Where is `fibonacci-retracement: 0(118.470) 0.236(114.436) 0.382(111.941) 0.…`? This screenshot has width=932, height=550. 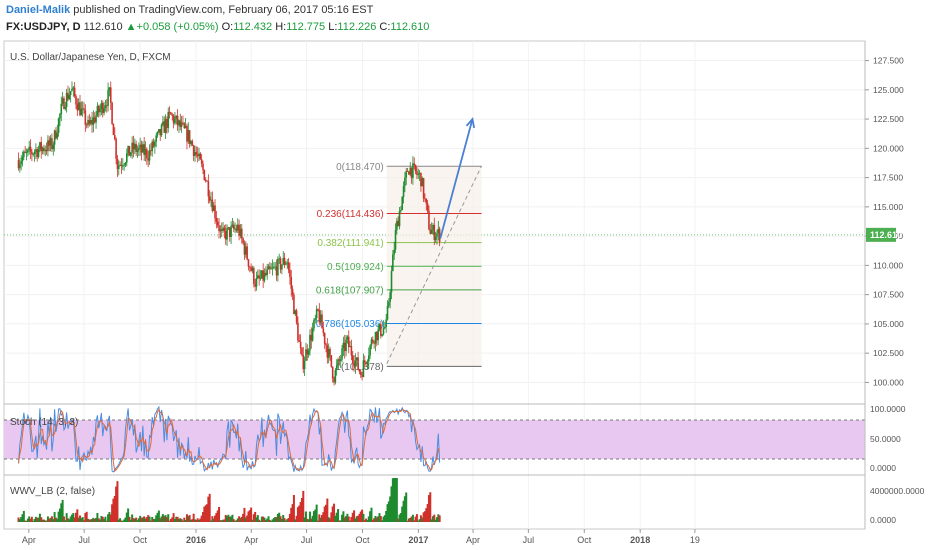 fibonacci-retracement: 0(118.470) 0.236(114.436) 0.382(111.941) 0.… is located at coordinates (399, 267).